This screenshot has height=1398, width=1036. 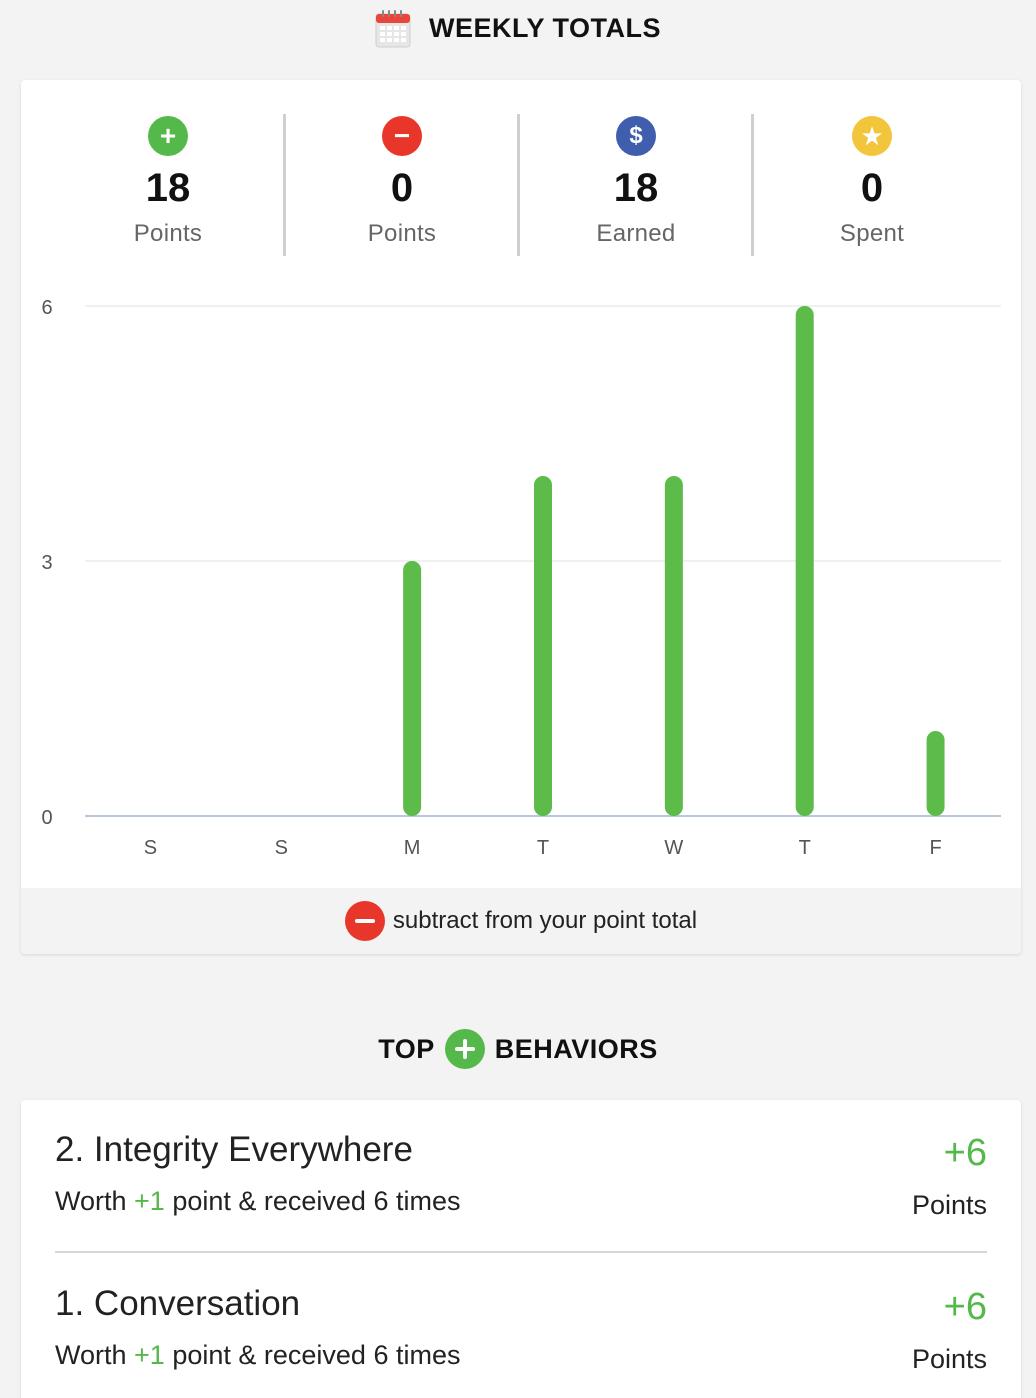 What do you see at coordinates (364, 921) in the screenshot?
I see `minus-circle-icon` at bounding box center [364, 921].